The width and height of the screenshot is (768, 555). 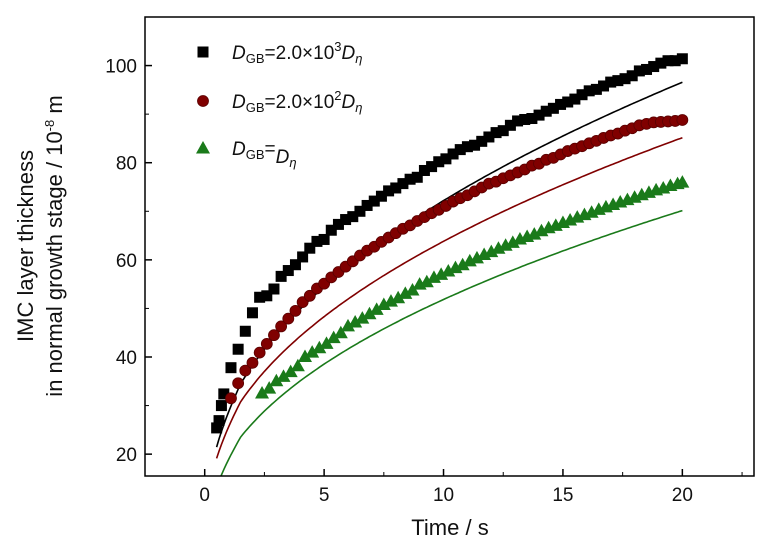 I want to click on y-tick-label: 40, so click(x=126, y=358).